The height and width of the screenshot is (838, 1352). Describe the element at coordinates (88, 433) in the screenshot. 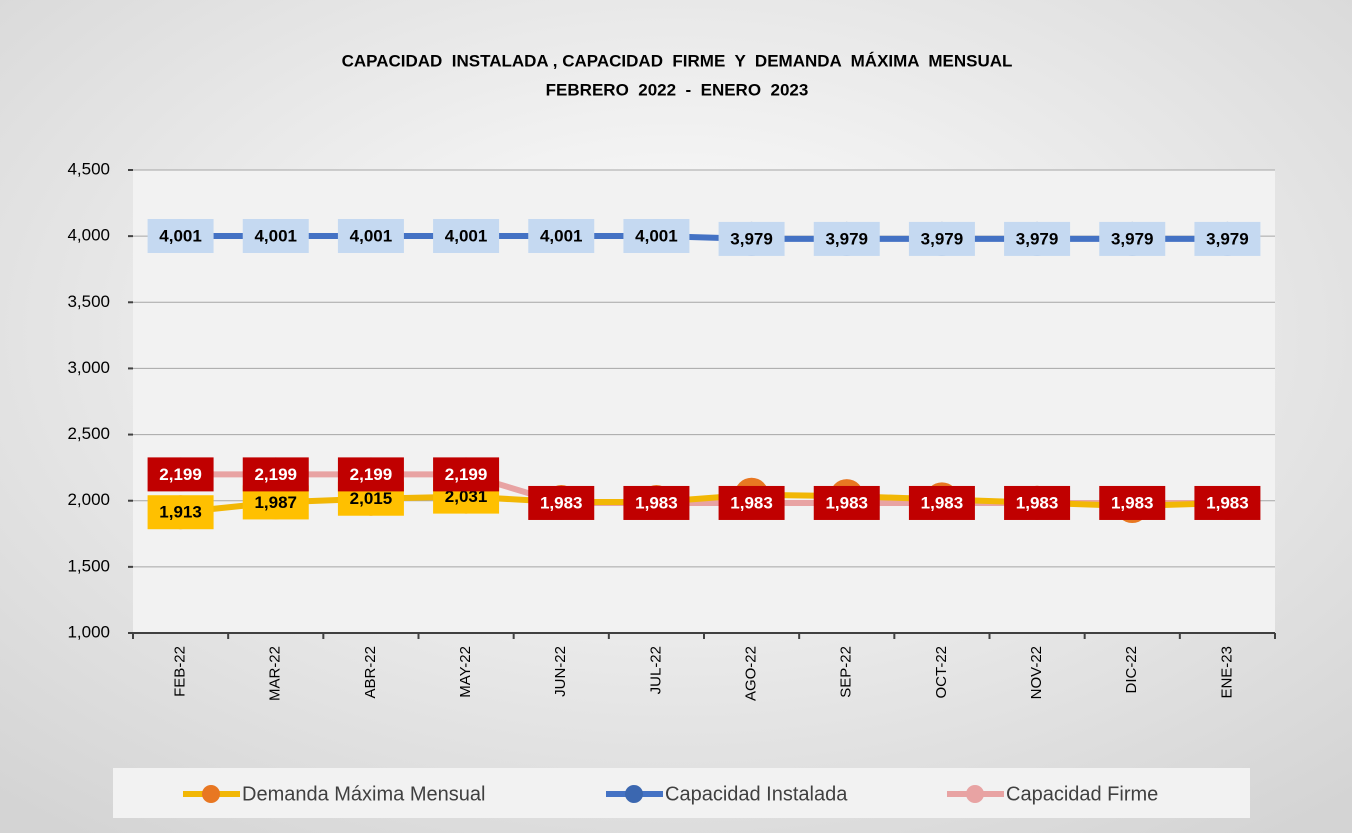

I see `y-tick-label: 2,500` at that location.